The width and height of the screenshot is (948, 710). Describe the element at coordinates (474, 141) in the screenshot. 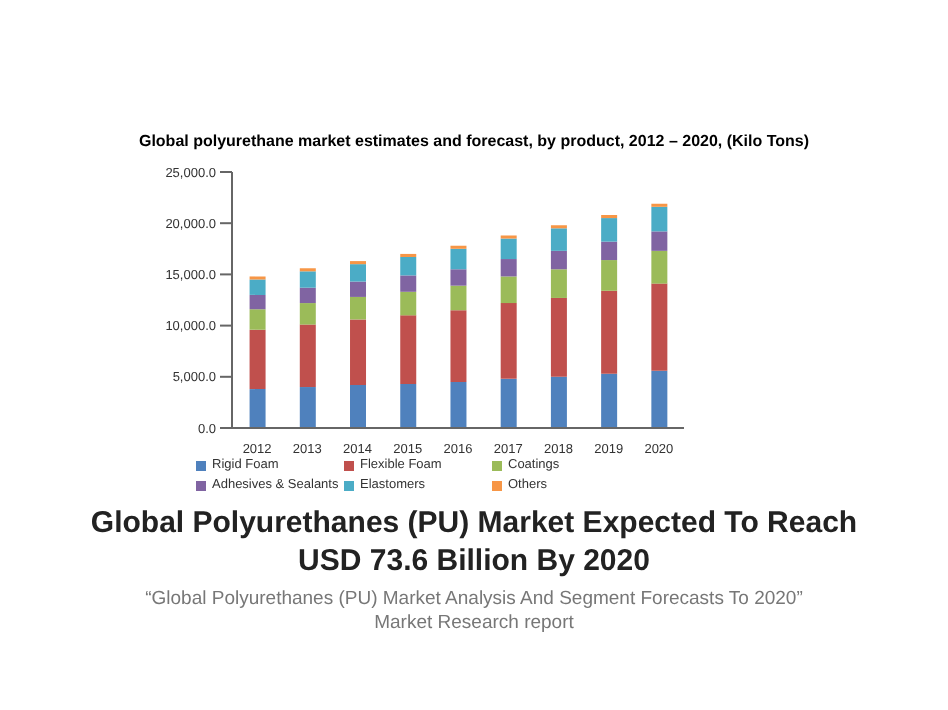

I see `chart-title: Global polyurethane market estimates and forecast, by product, 2012 – 2020, (Kilo Tons)` at that location.